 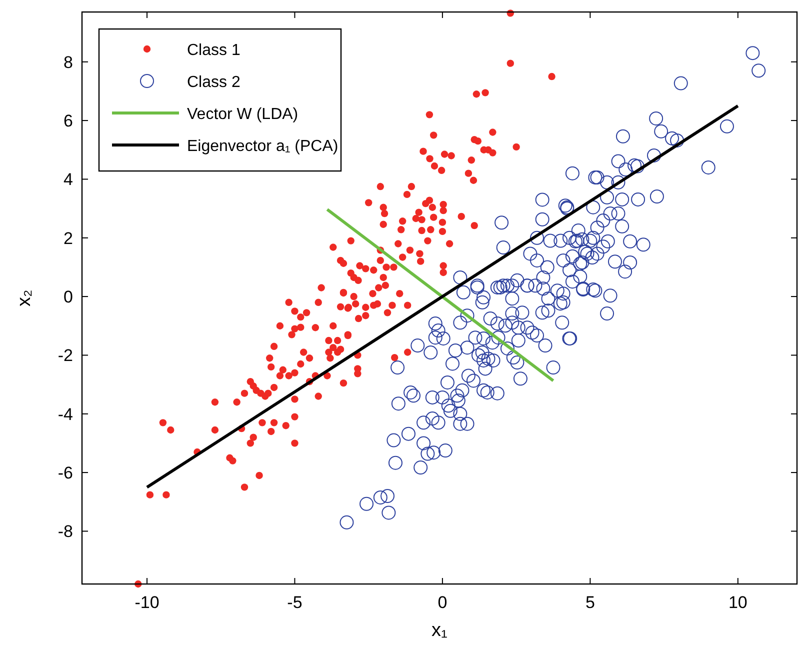 What do you see at coordinates (68, 297) in the screenshot?
I see `y-tick-label: 0` at bounding box center [68, 297].